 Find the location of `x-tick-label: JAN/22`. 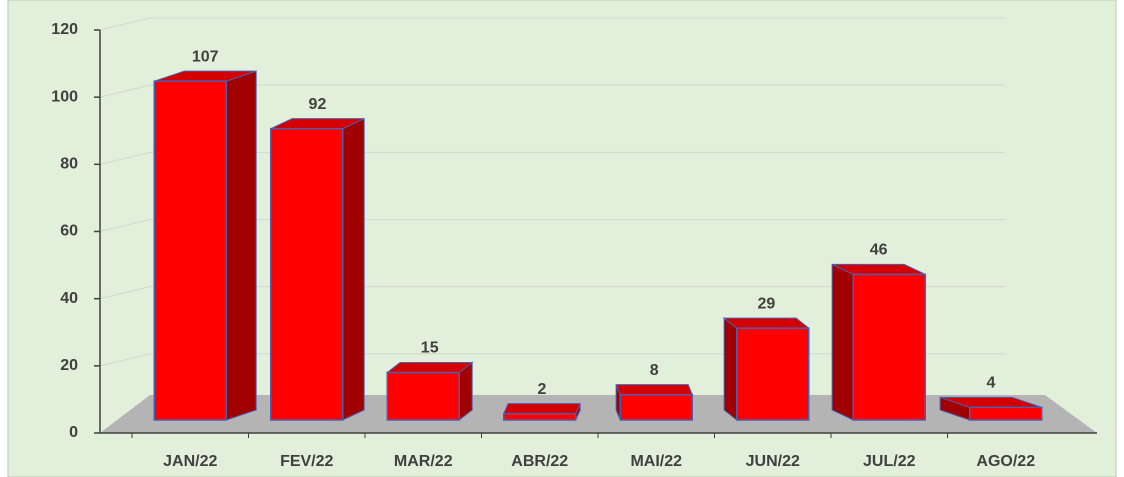

x-tick-label: JAN/22 is located at coordinates (190, 461).